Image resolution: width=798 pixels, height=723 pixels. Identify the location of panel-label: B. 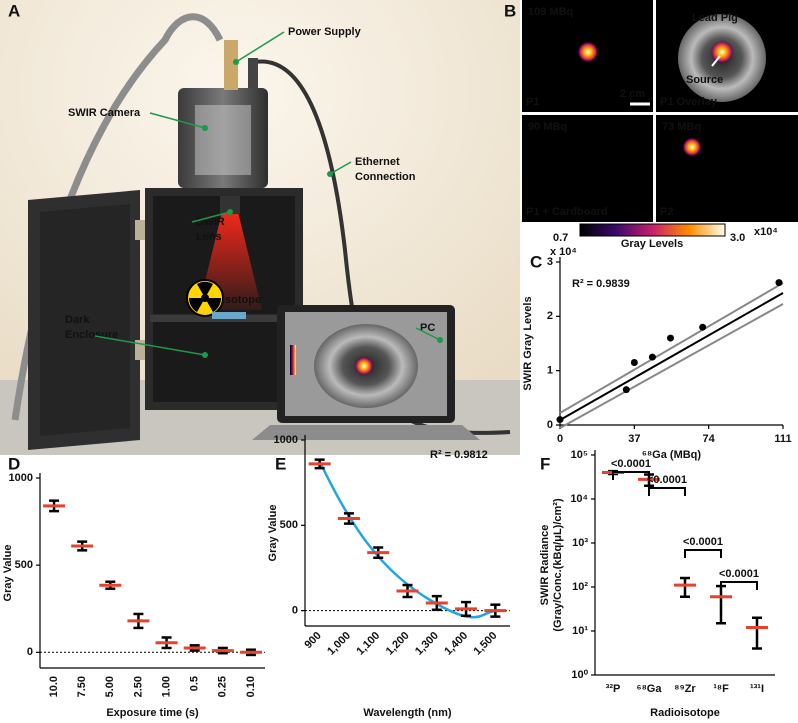
(510, 10).